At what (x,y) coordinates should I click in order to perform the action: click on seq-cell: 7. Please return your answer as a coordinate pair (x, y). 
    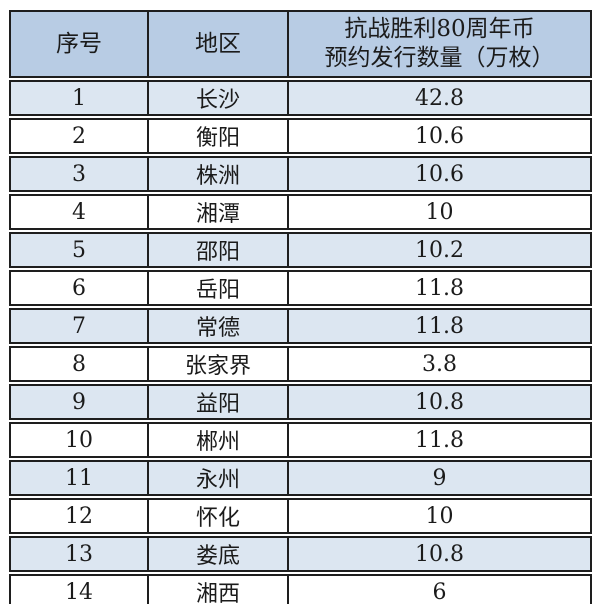
    Looking at the image, I should click on (78, 326).